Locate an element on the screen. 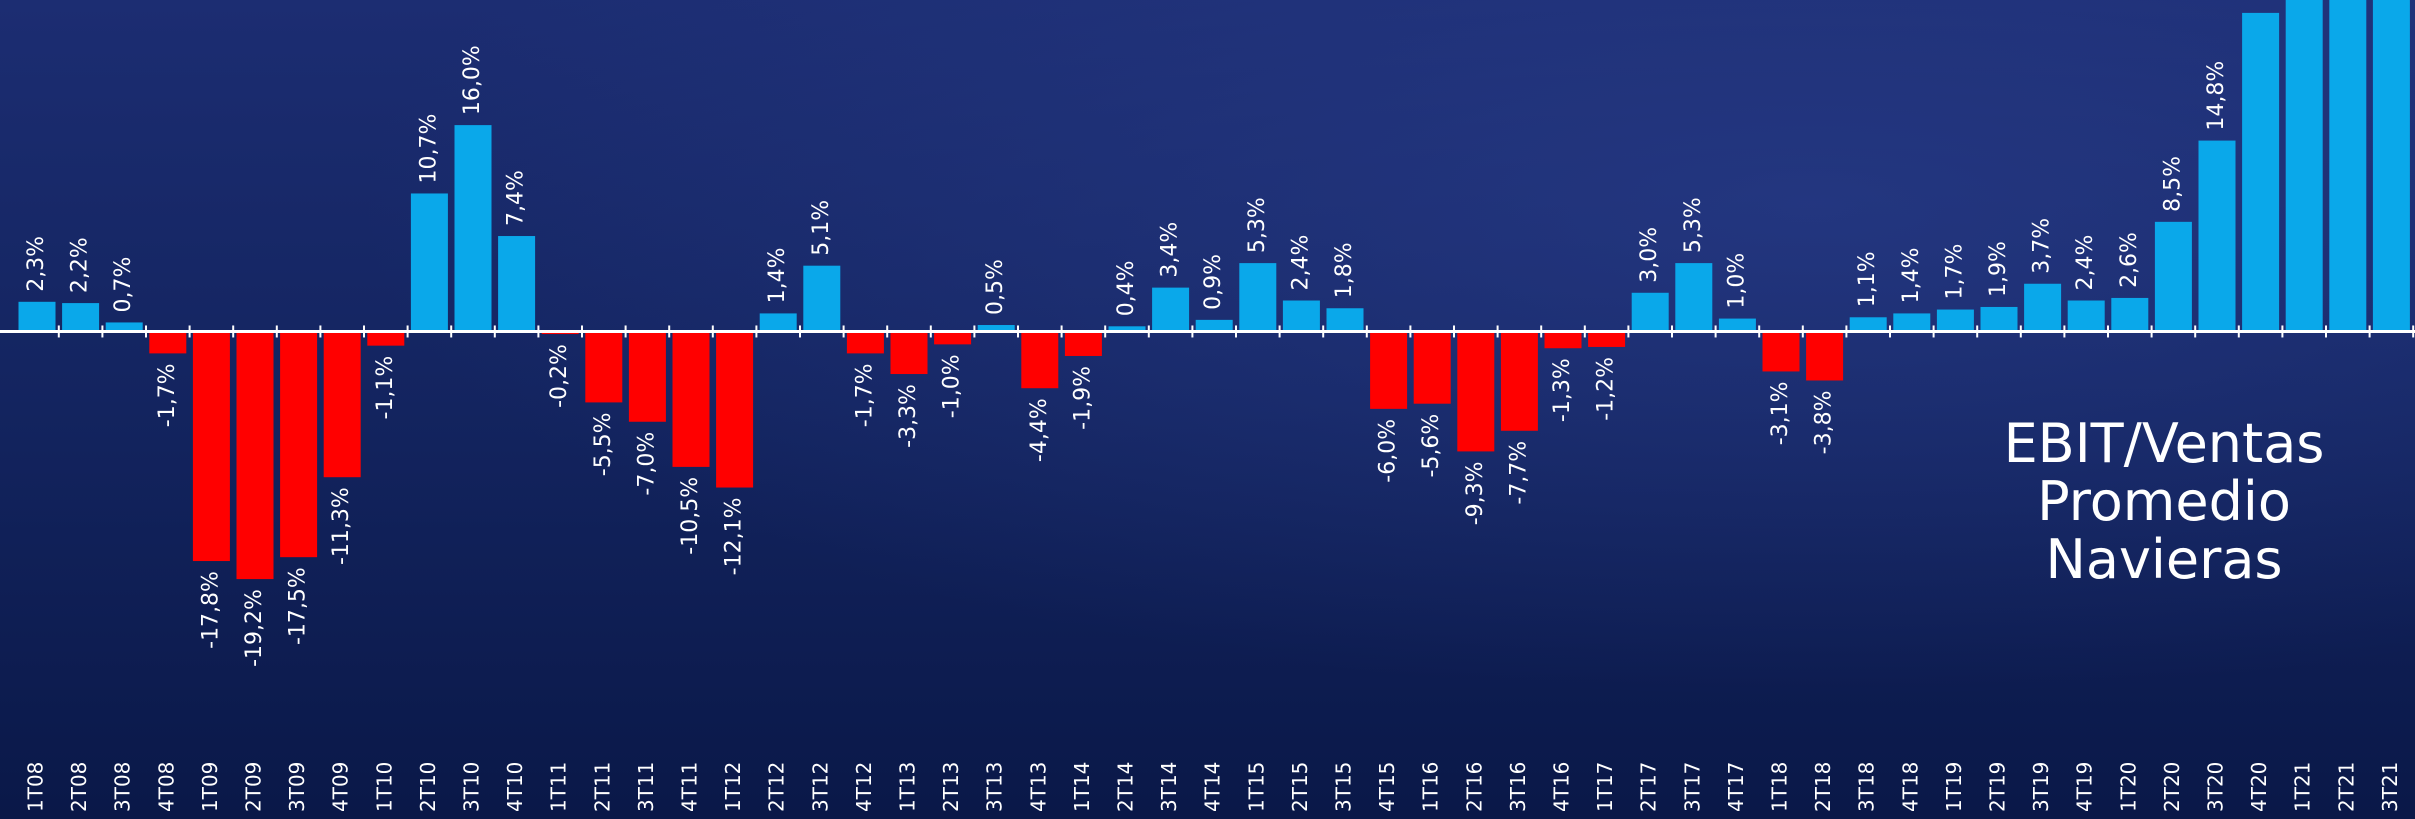 The image size is (2415, 819). x-tick-label: 1T09 is located at coordinates (210, 787).